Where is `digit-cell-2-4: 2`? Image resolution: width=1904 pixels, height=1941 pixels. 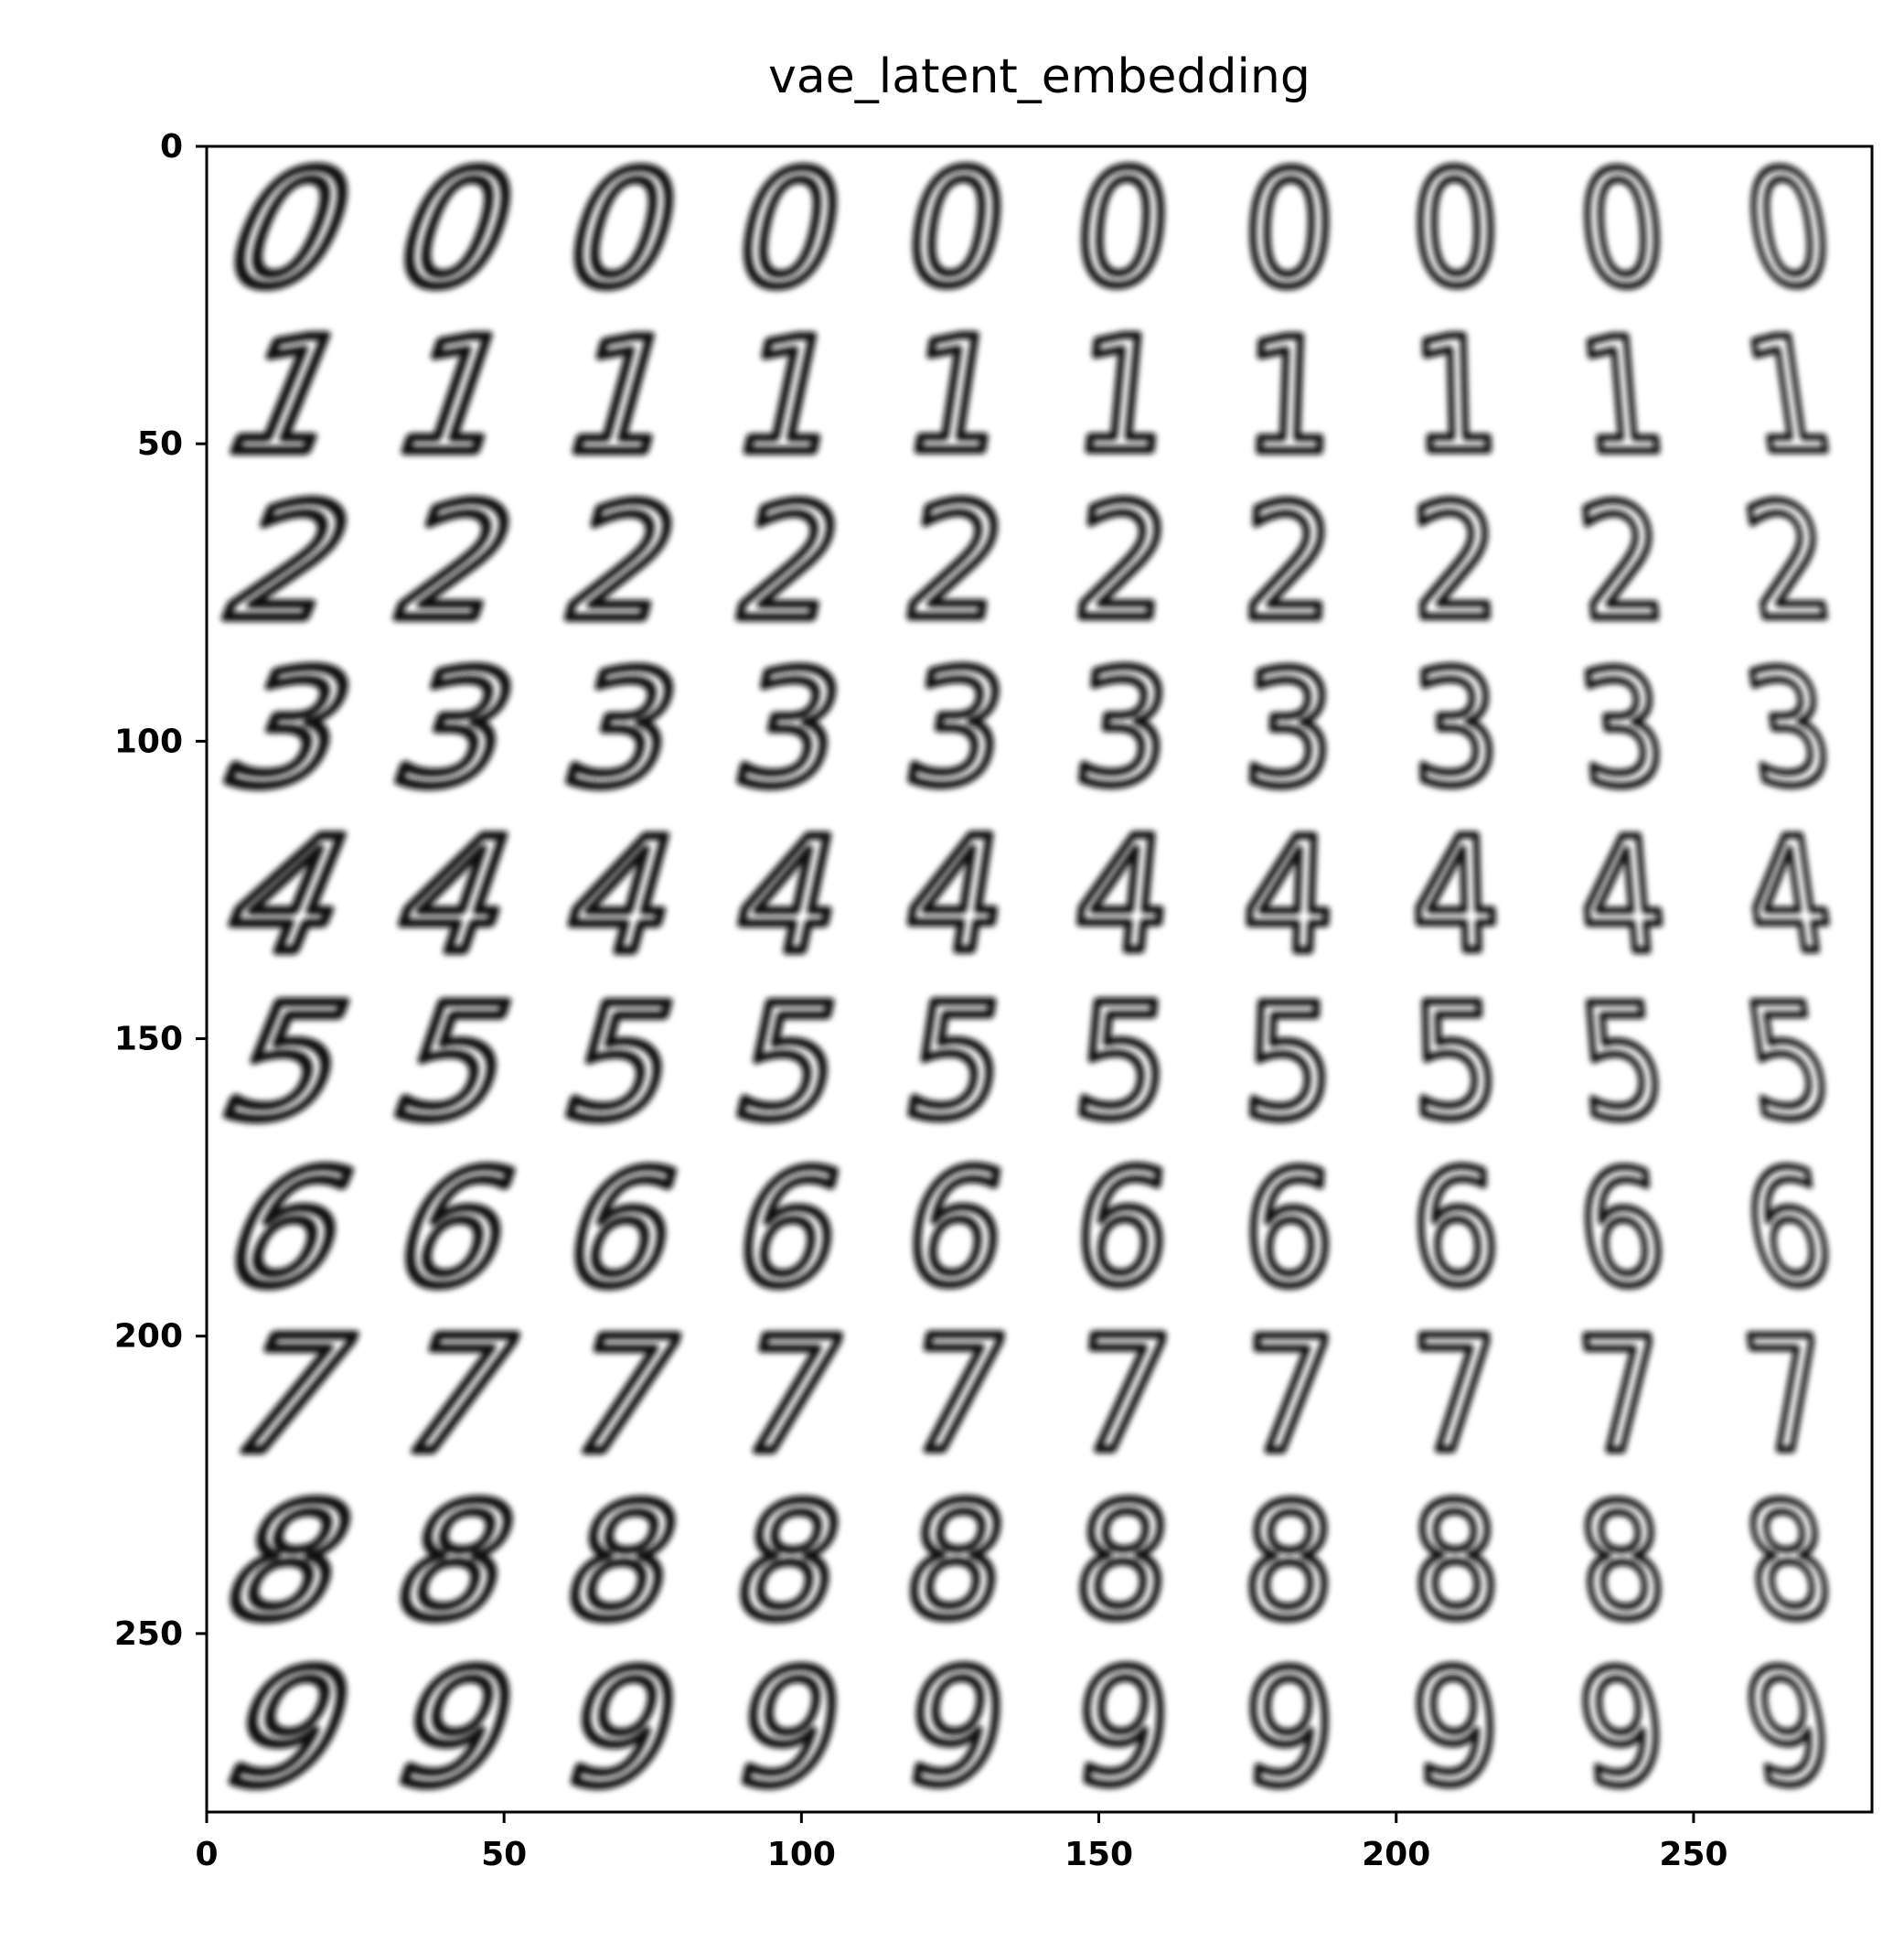 digit-cell-2-4: 2 is located at coordinates (956, 563).